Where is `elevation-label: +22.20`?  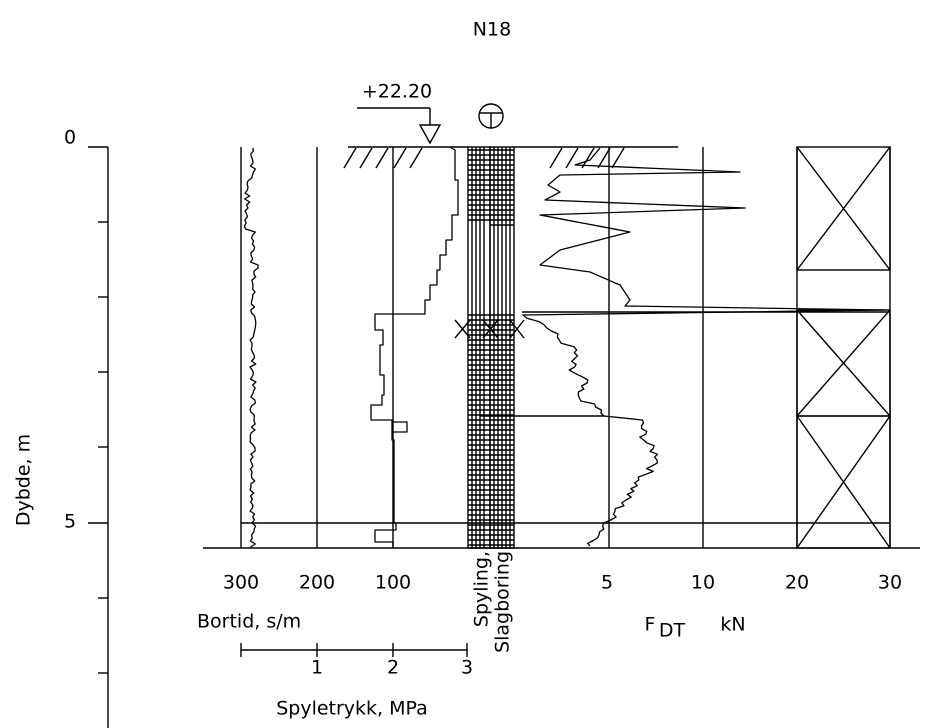
elevation-label: +22.20 is located at coordinates (397, 92).